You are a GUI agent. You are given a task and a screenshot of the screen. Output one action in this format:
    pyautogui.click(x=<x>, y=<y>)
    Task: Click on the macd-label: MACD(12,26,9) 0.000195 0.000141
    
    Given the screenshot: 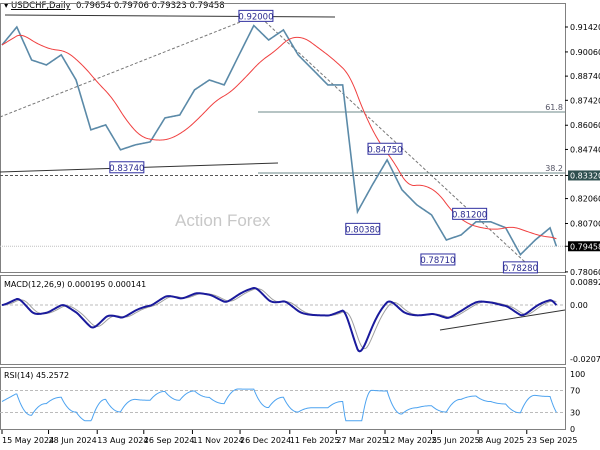 What is the action you would take?
    pyautogui.click(x=75, y=284)
    